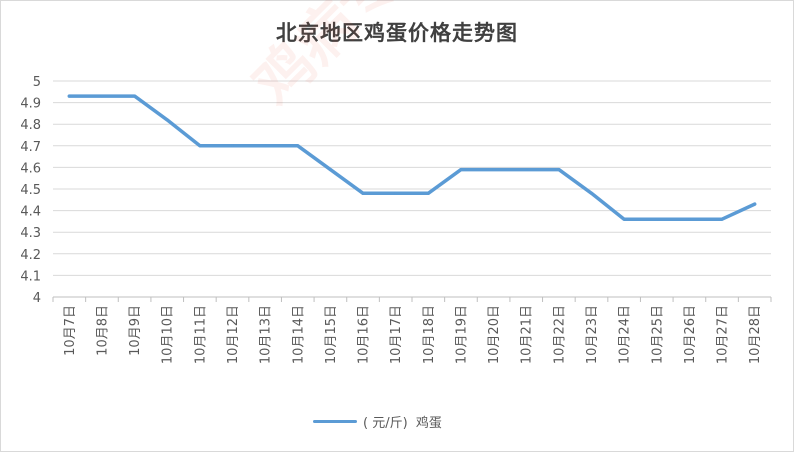  I want to click on x-tick-label: 10月26日, so click(690, 334).